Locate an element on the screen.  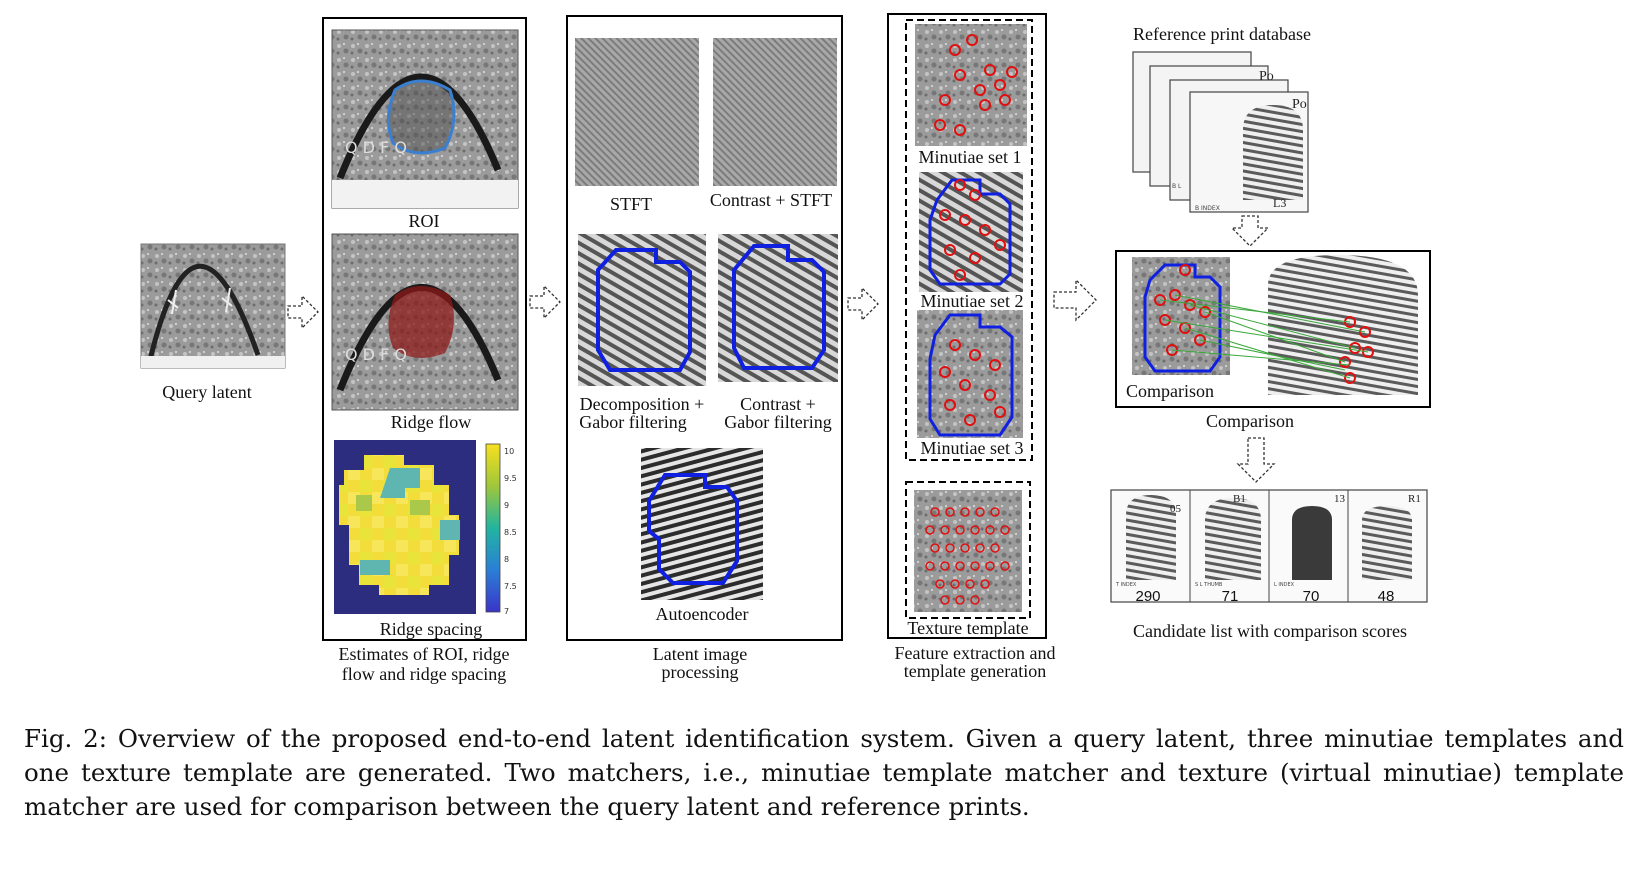
ridge-flow-label: Ridge flow is located at coordinates (431, 422).